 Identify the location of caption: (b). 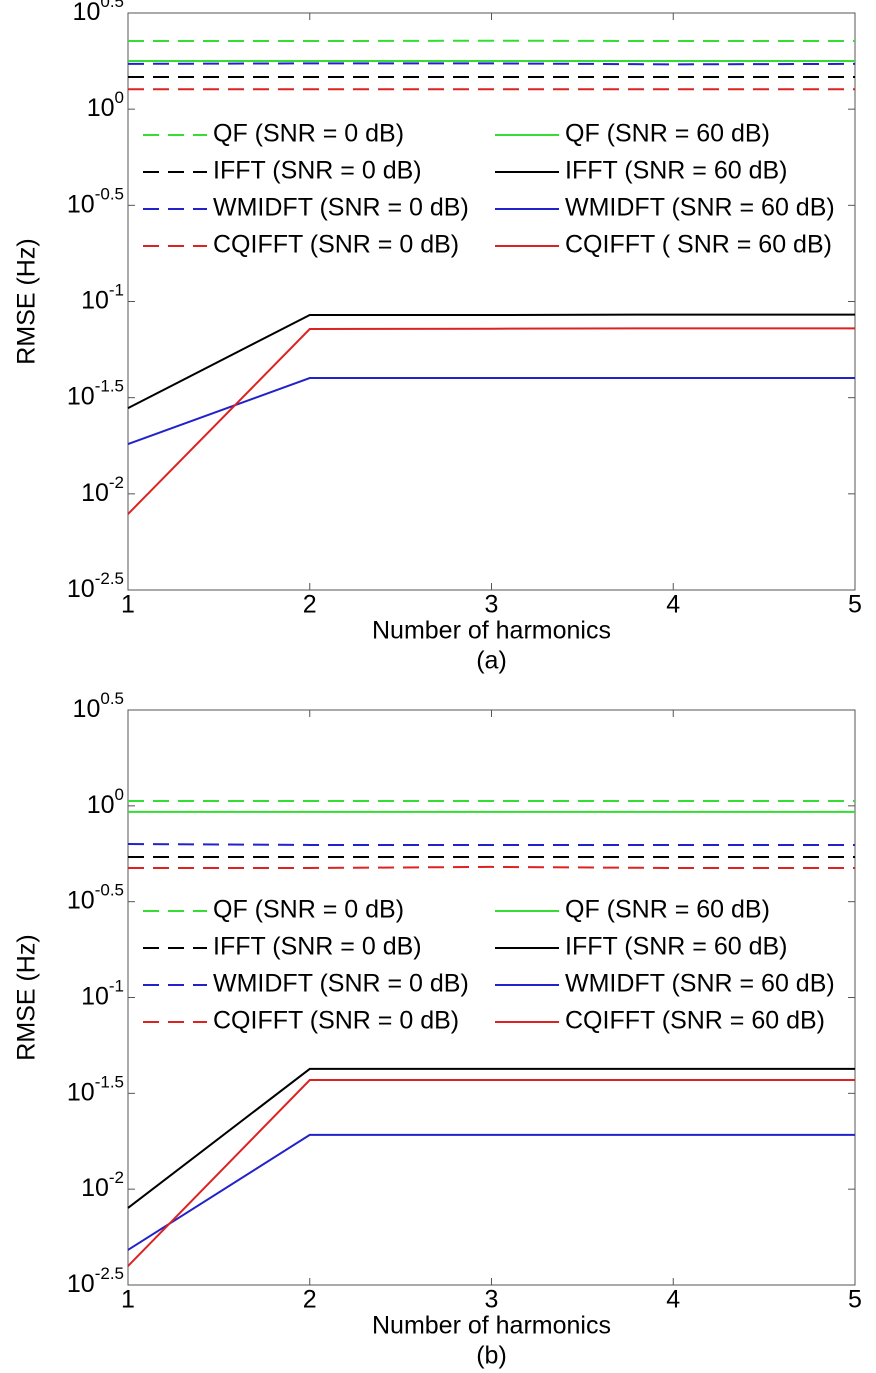
(491, 1356).